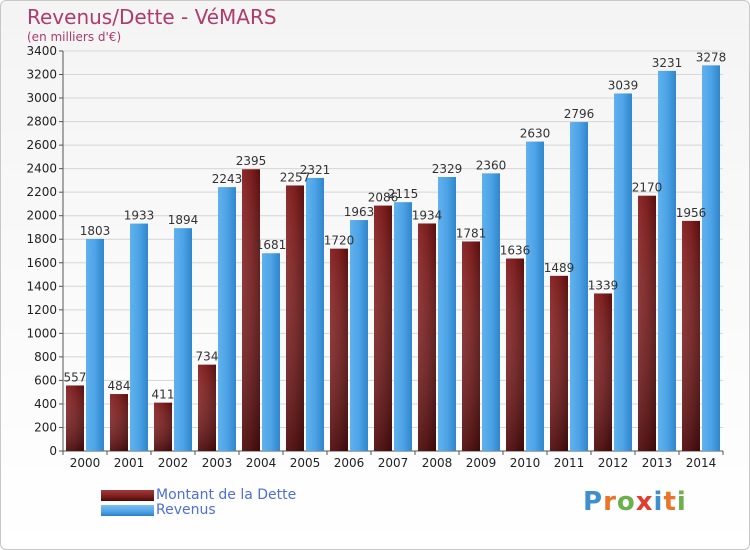  What do you see at coordinates (623, 85) in the screenshot?
I see `data-label-revenue: 3039` at bounding box center [623, 85].